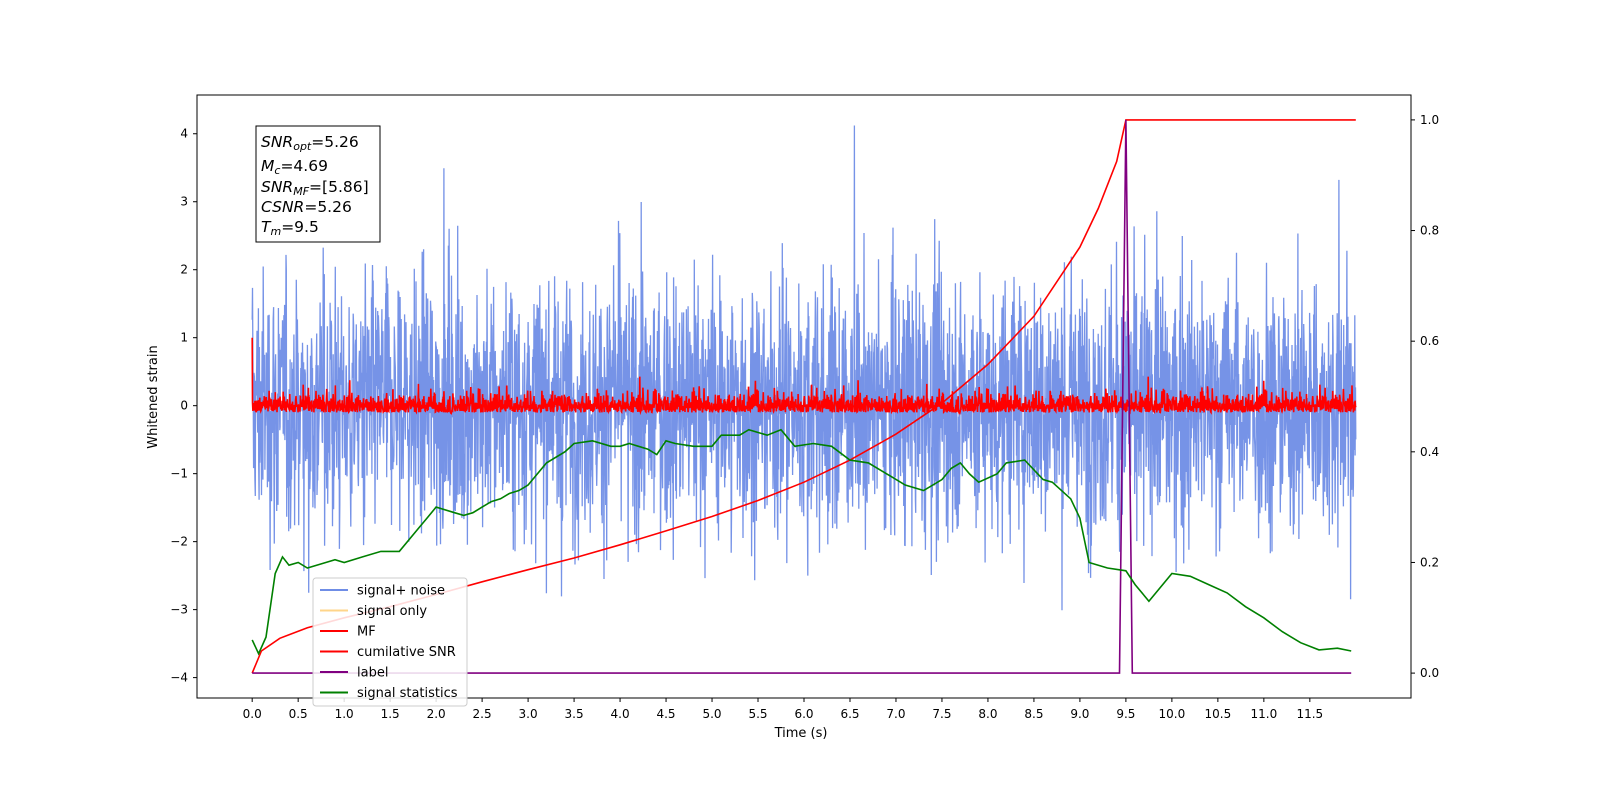 The width and height of the screenshot is (1600, 804). Describe the element at coordinates (298, 714) in the screenshot. I see `x-tick-label: 0.5` at that location.